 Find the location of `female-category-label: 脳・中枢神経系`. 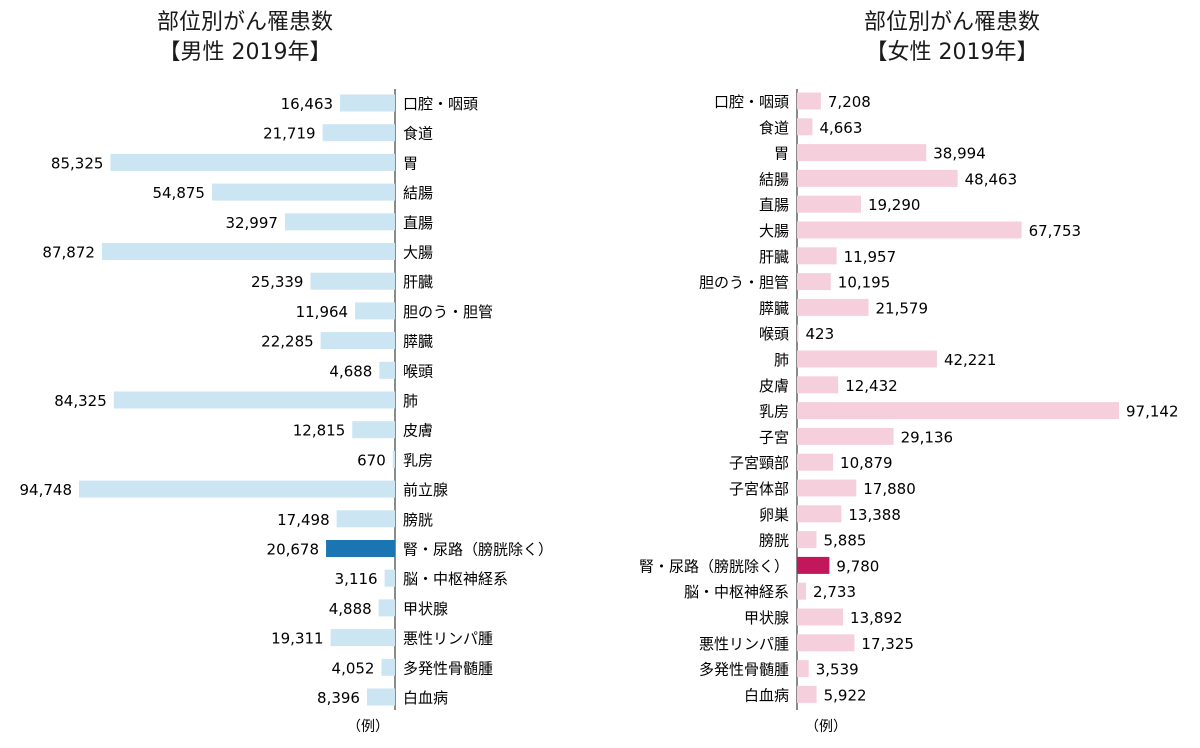

female-category-label: 脳・中枢神経系 is located at coordinates (736, 592).